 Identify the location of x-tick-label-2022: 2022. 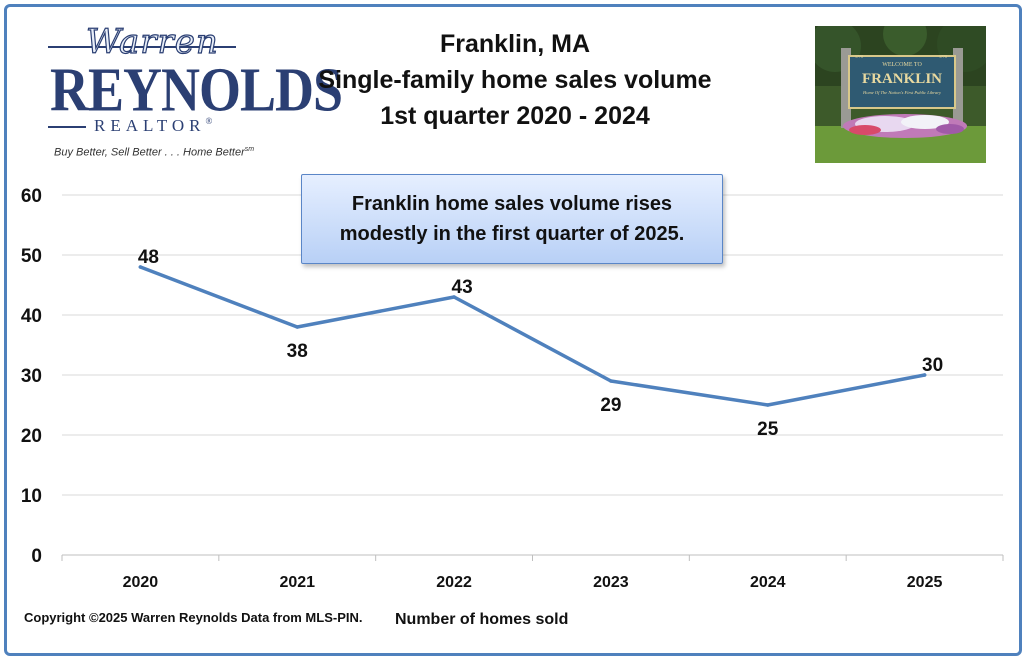
(454, 582).